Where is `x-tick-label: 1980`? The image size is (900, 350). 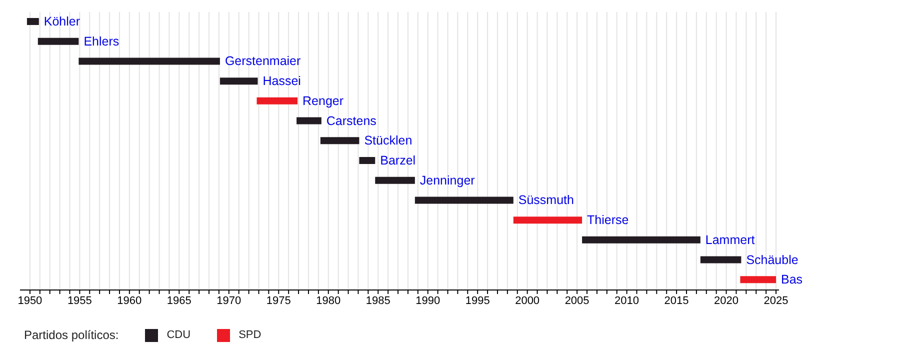
x-tick-label: 1980 is located at coordinates (328, 300).